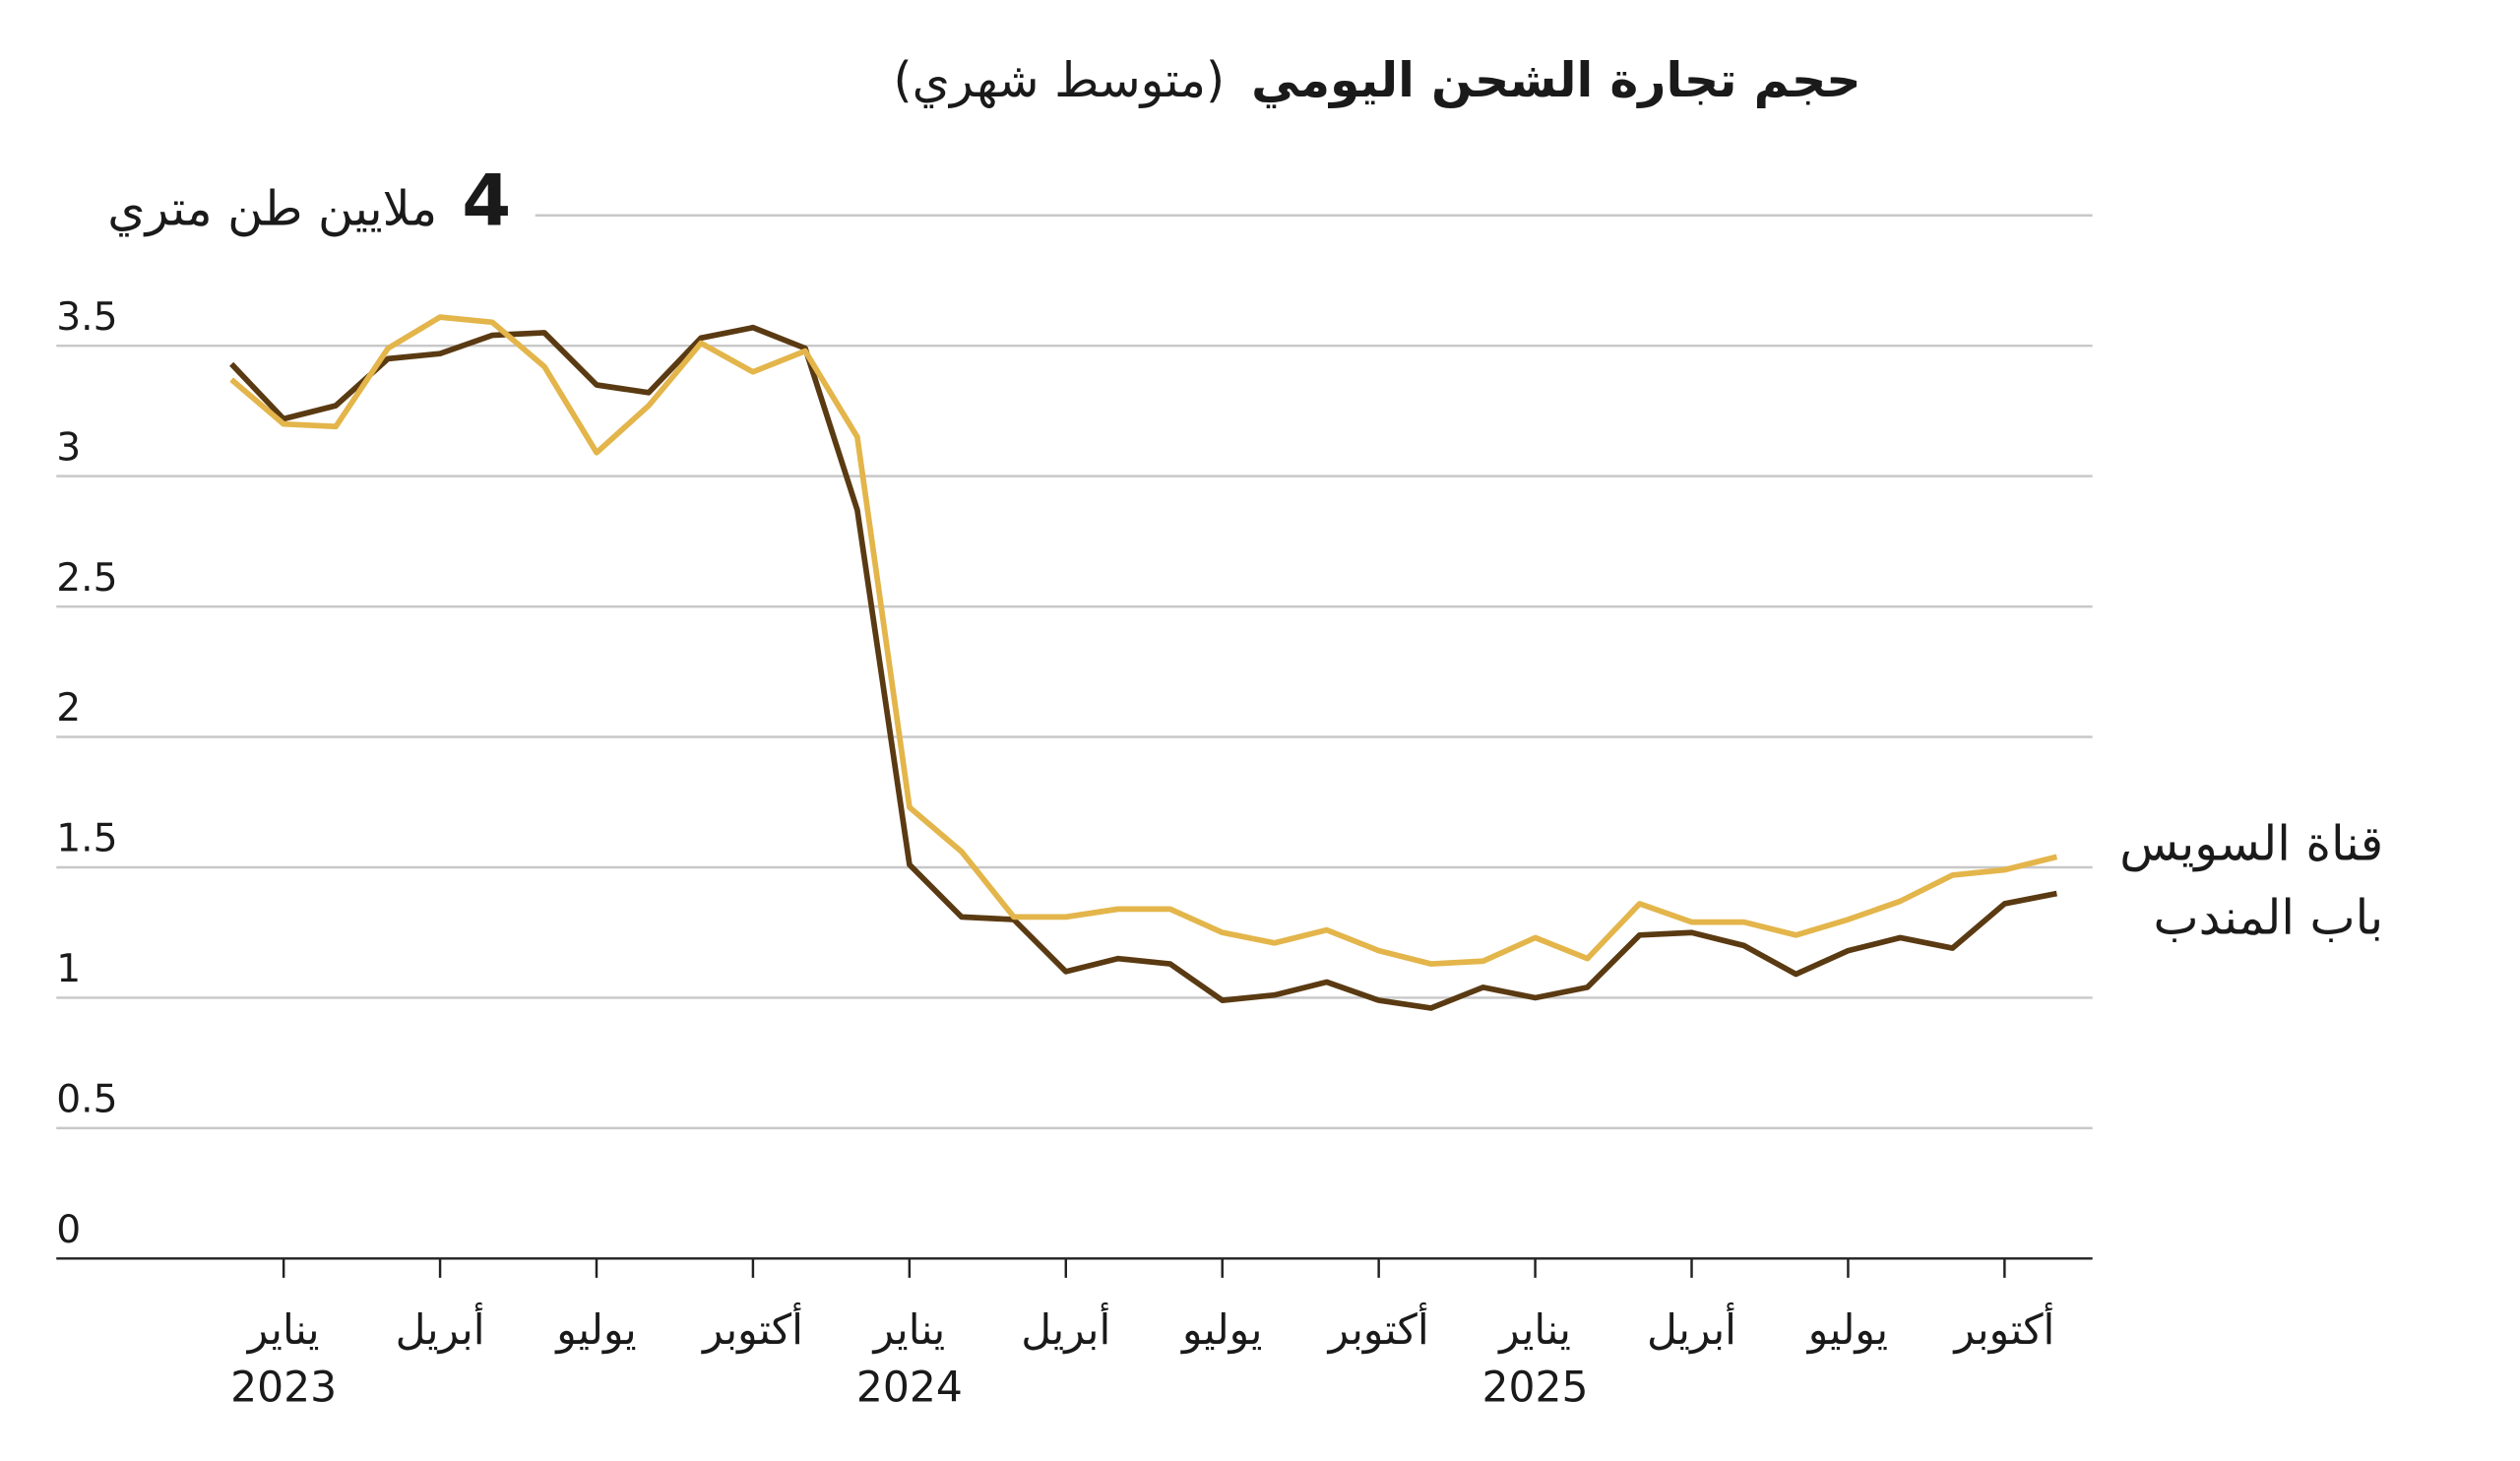 The image size is (2520, 1461). What do you see at coordinates (283, 1389) in the screenshot?
I see `x-year-label: 2023` at bounding box center [283, 1389].